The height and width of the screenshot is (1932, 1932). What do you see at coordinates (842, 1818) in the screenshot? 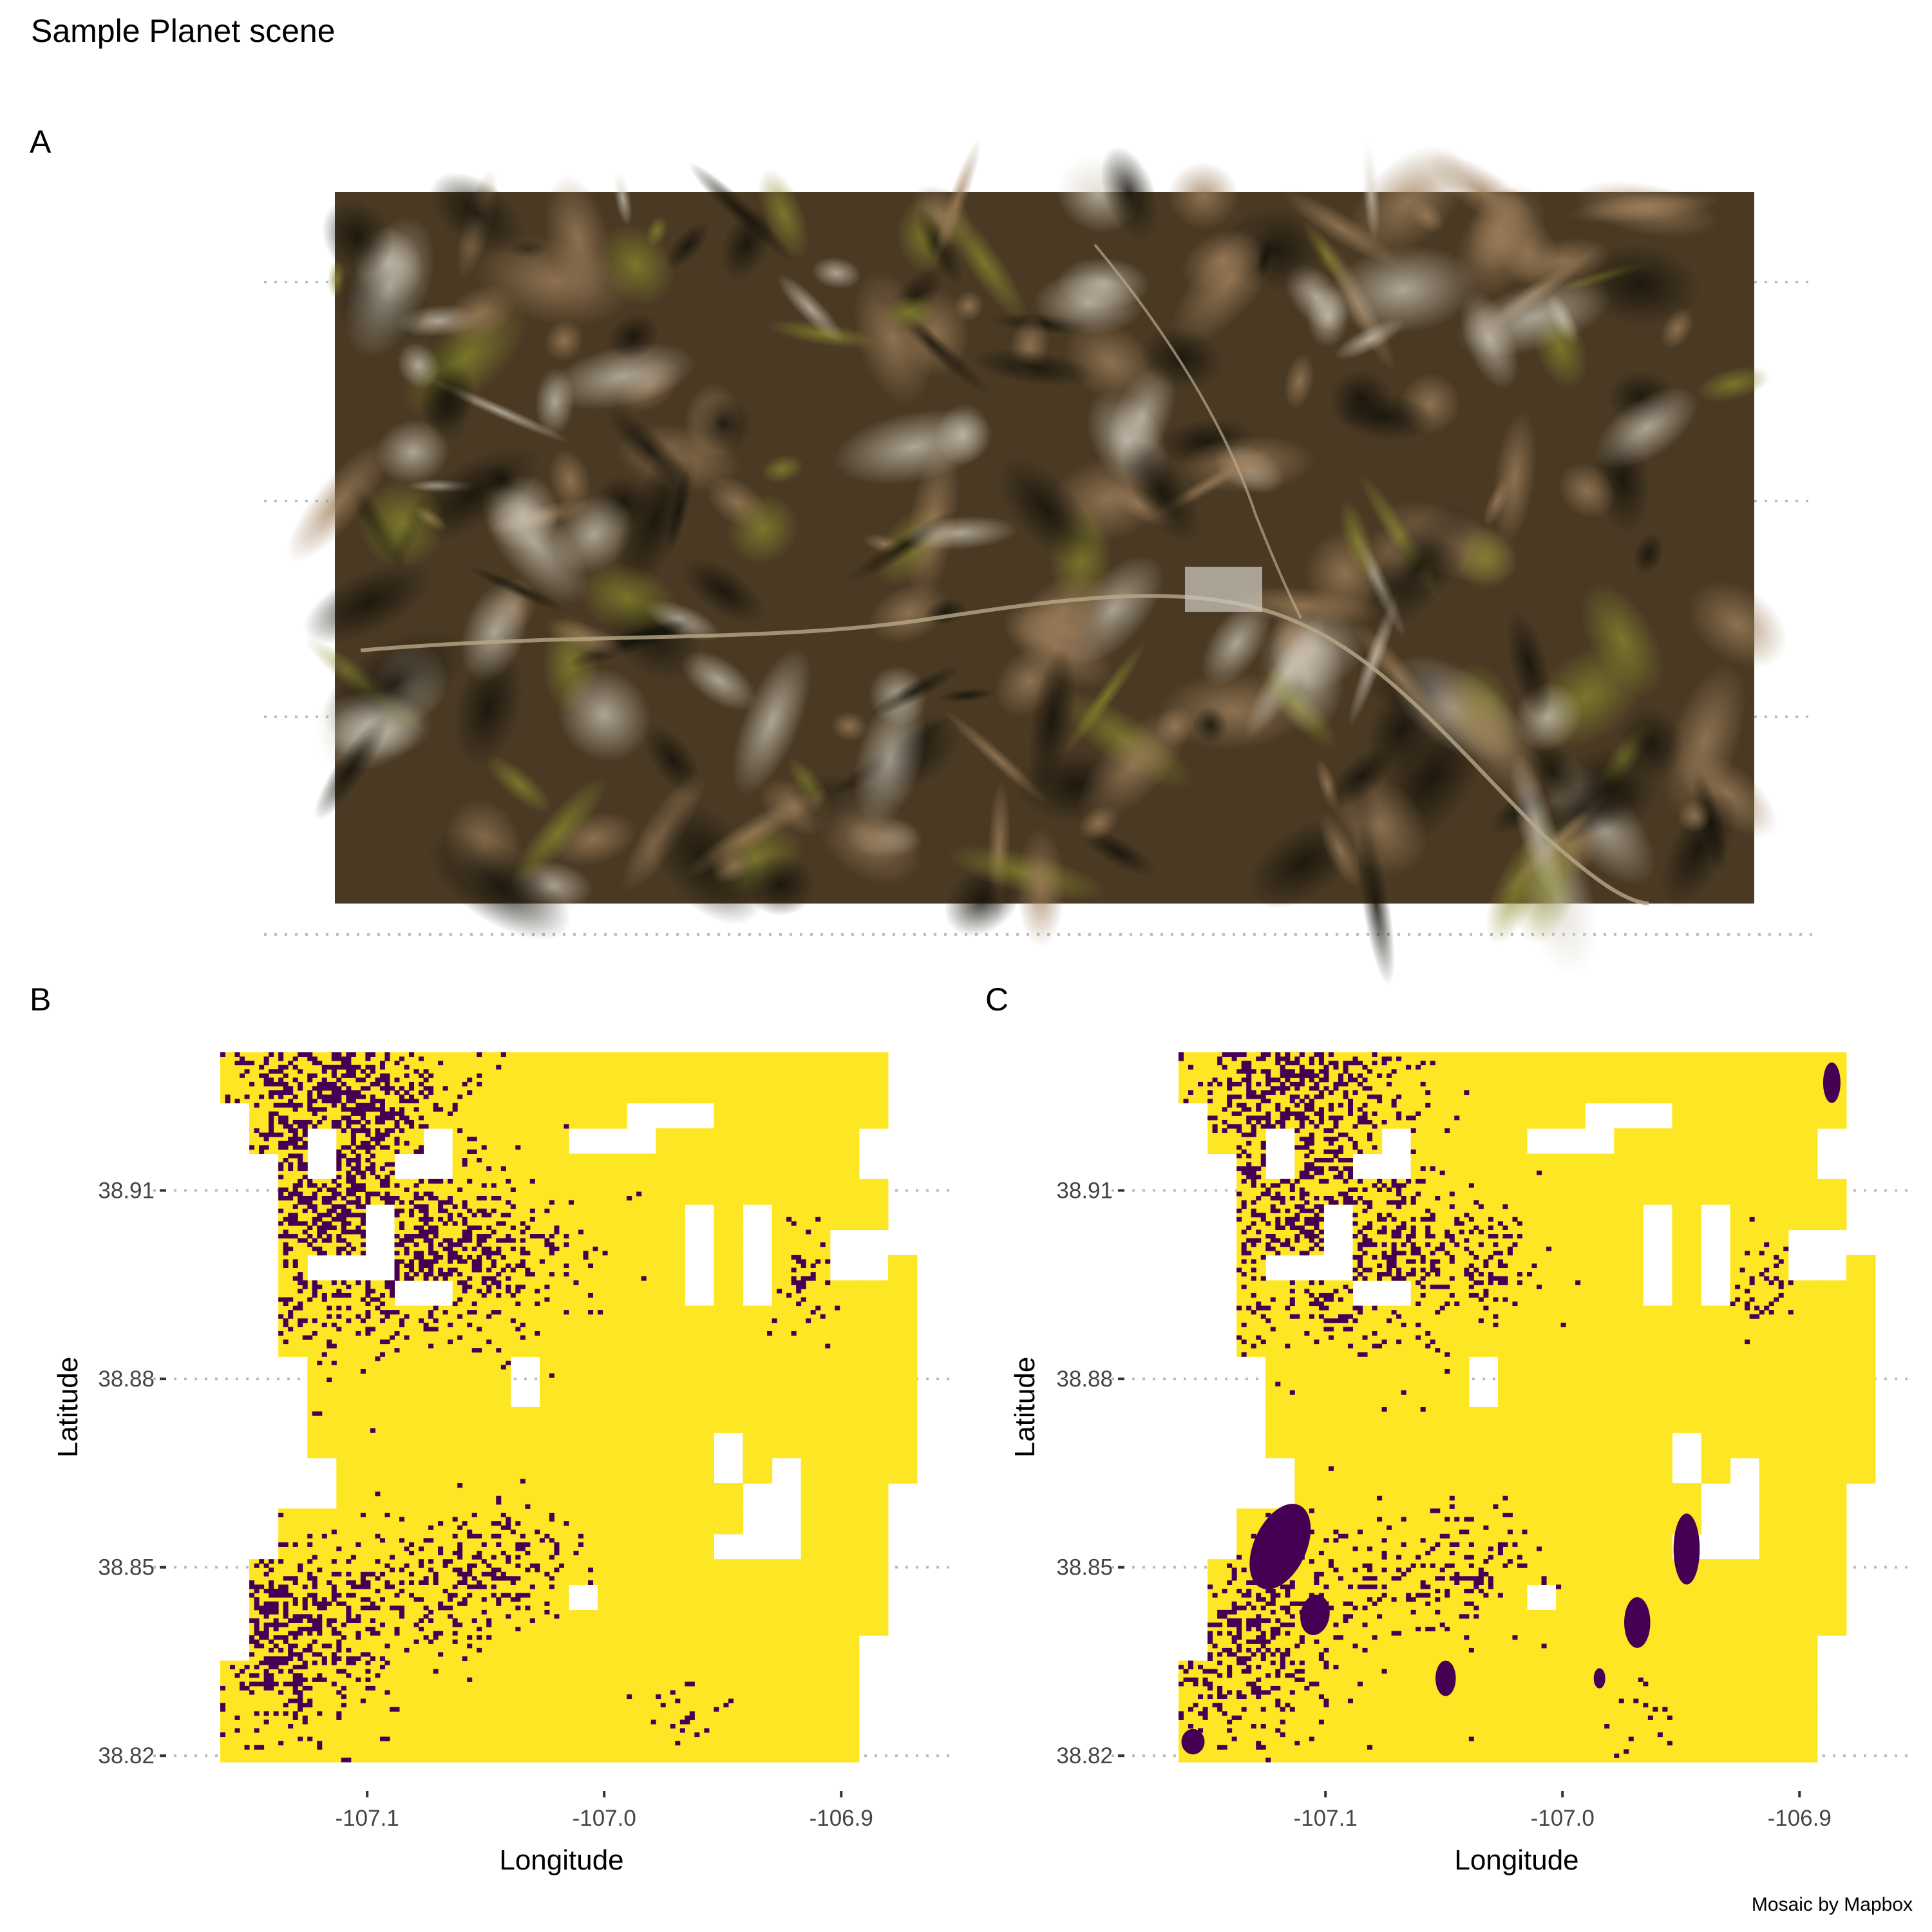
I see `x-tick-label-2: -106.9` at bounding box center [842, 1818].